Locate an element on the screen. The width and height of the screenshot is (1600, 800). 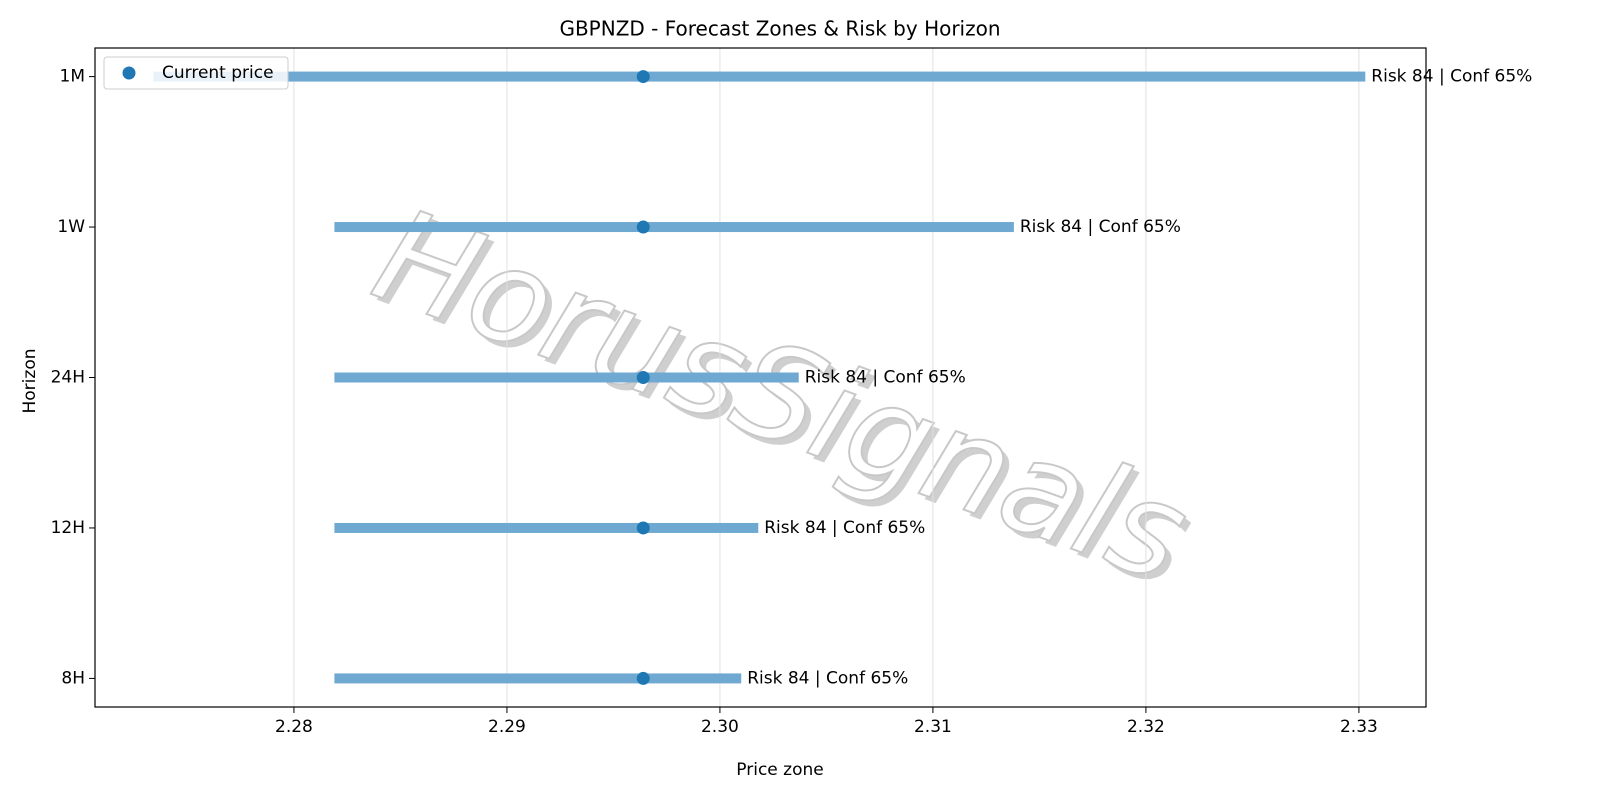
legend-marker is located at coordinates (129, 73).